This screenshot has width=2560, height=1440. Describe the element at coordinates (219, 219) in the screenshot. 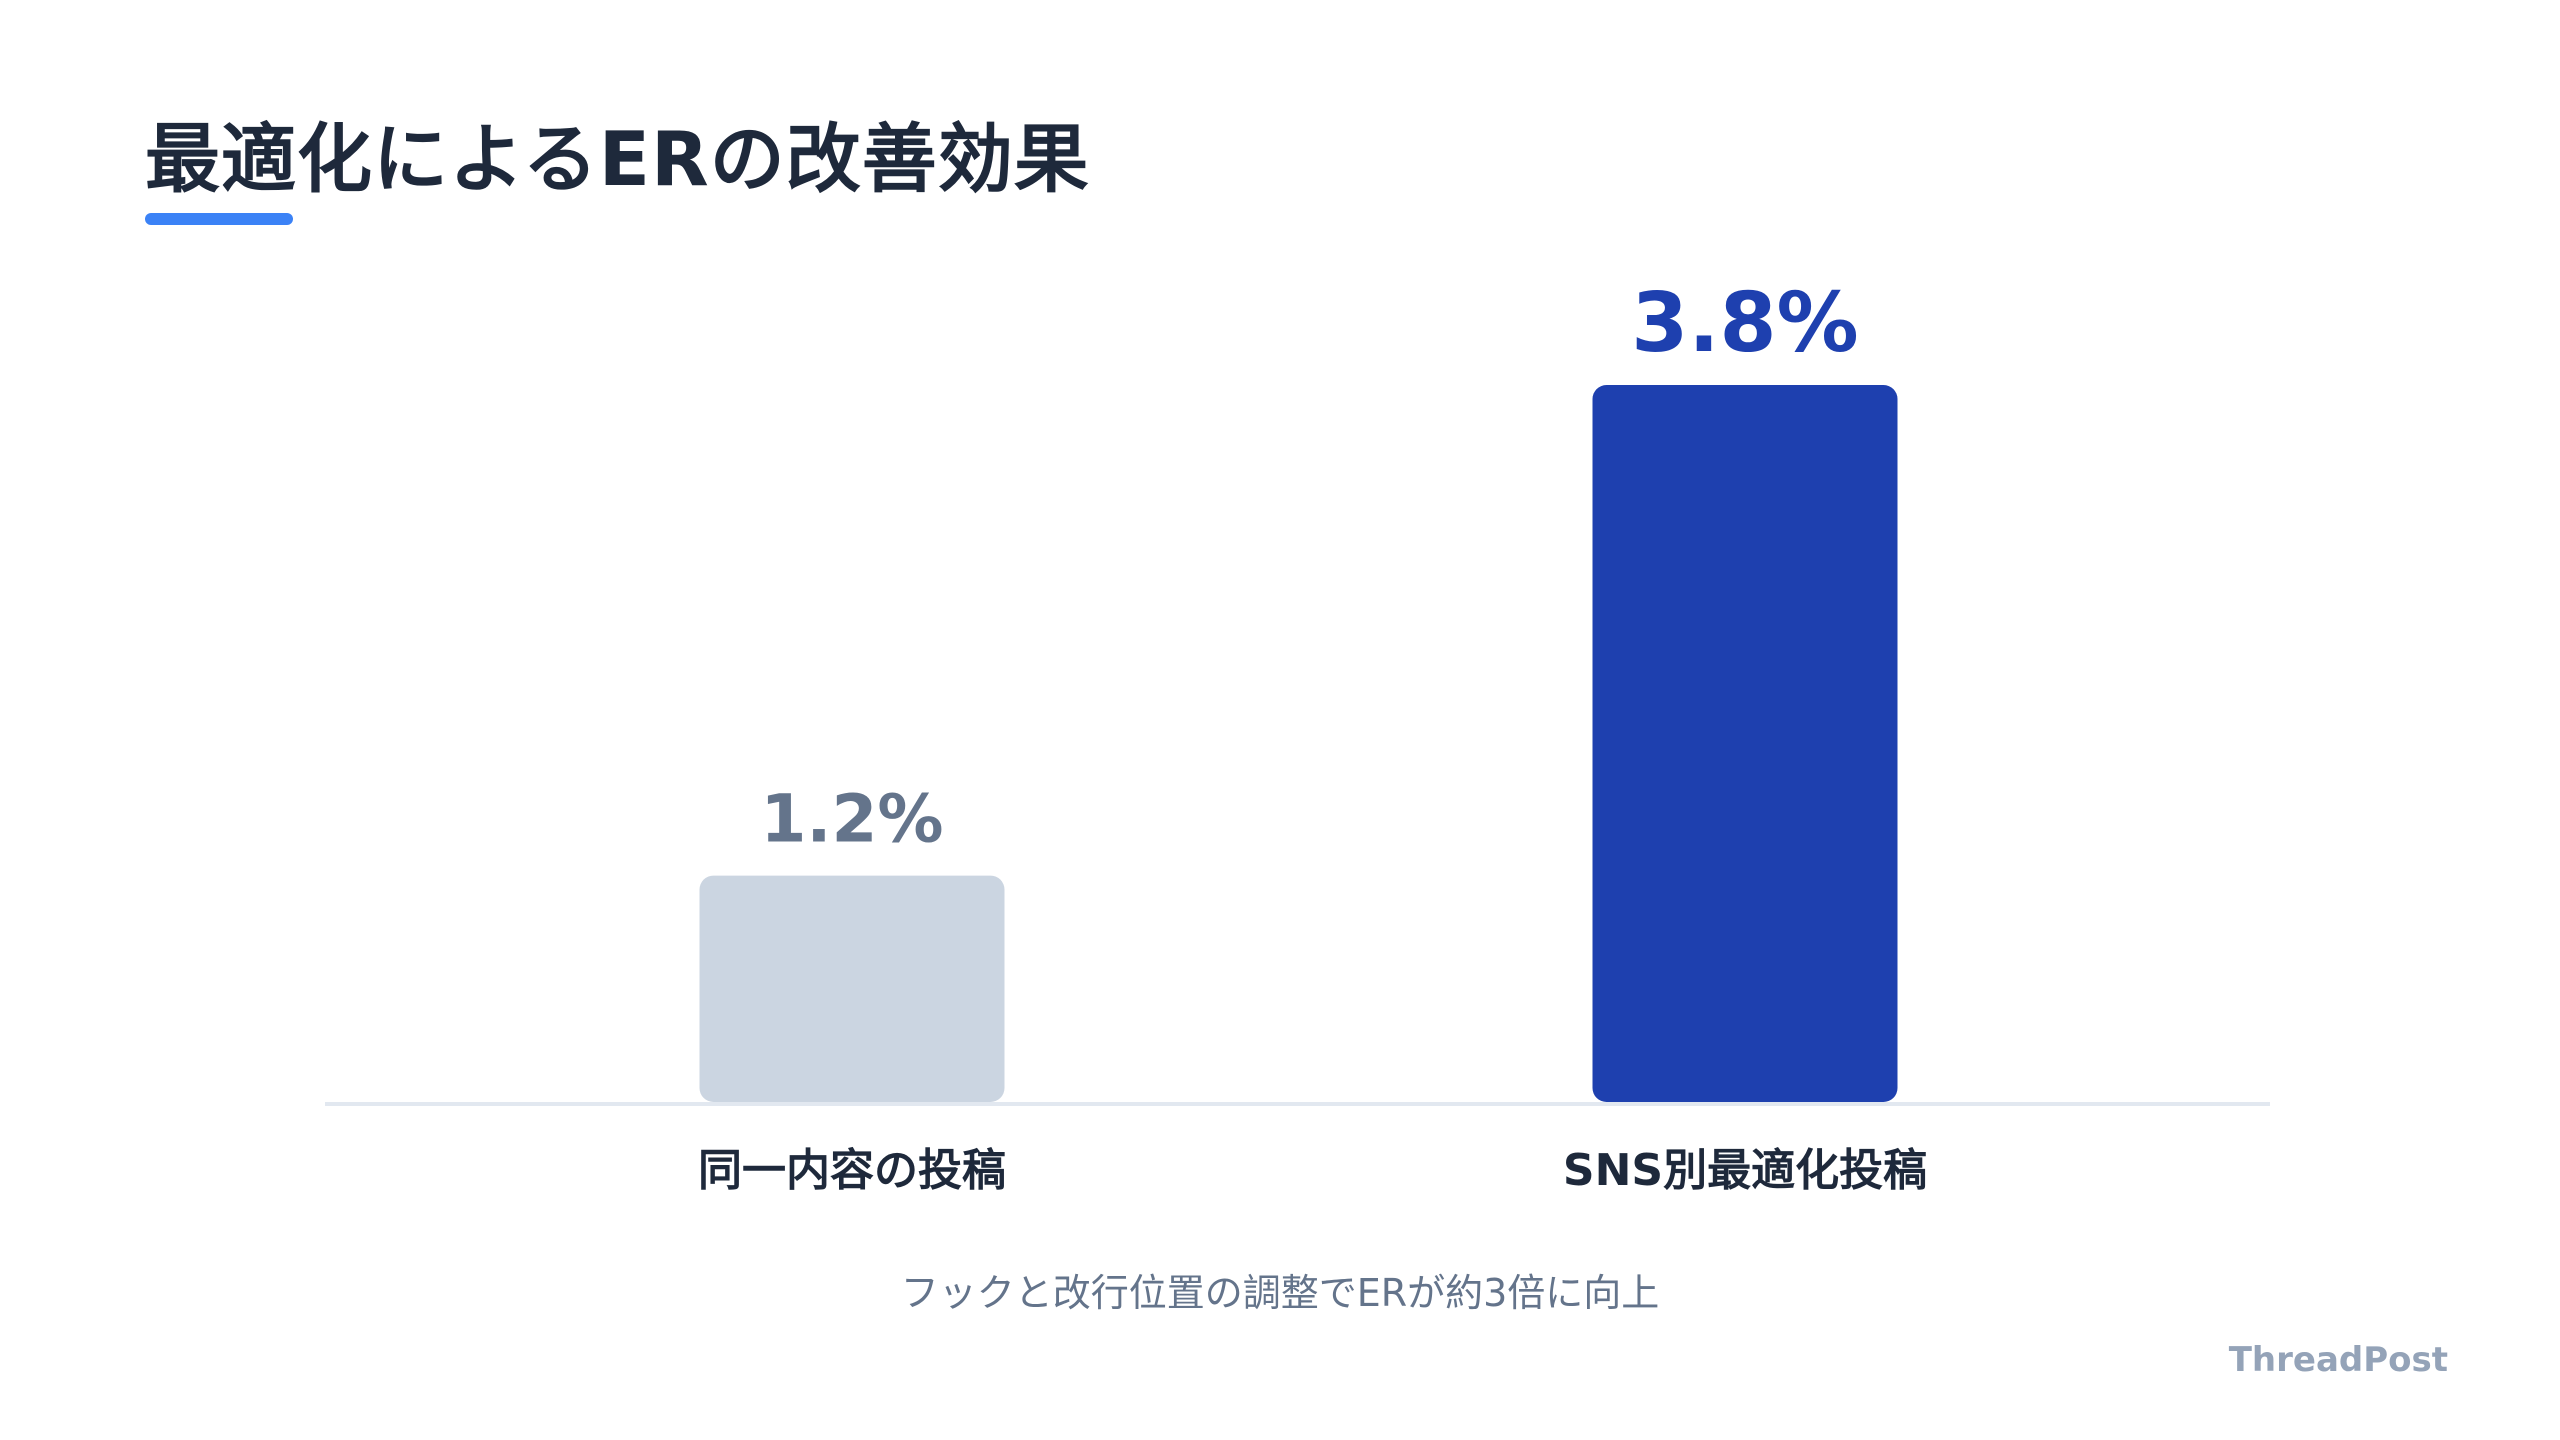

I see `title-underline` at that location.